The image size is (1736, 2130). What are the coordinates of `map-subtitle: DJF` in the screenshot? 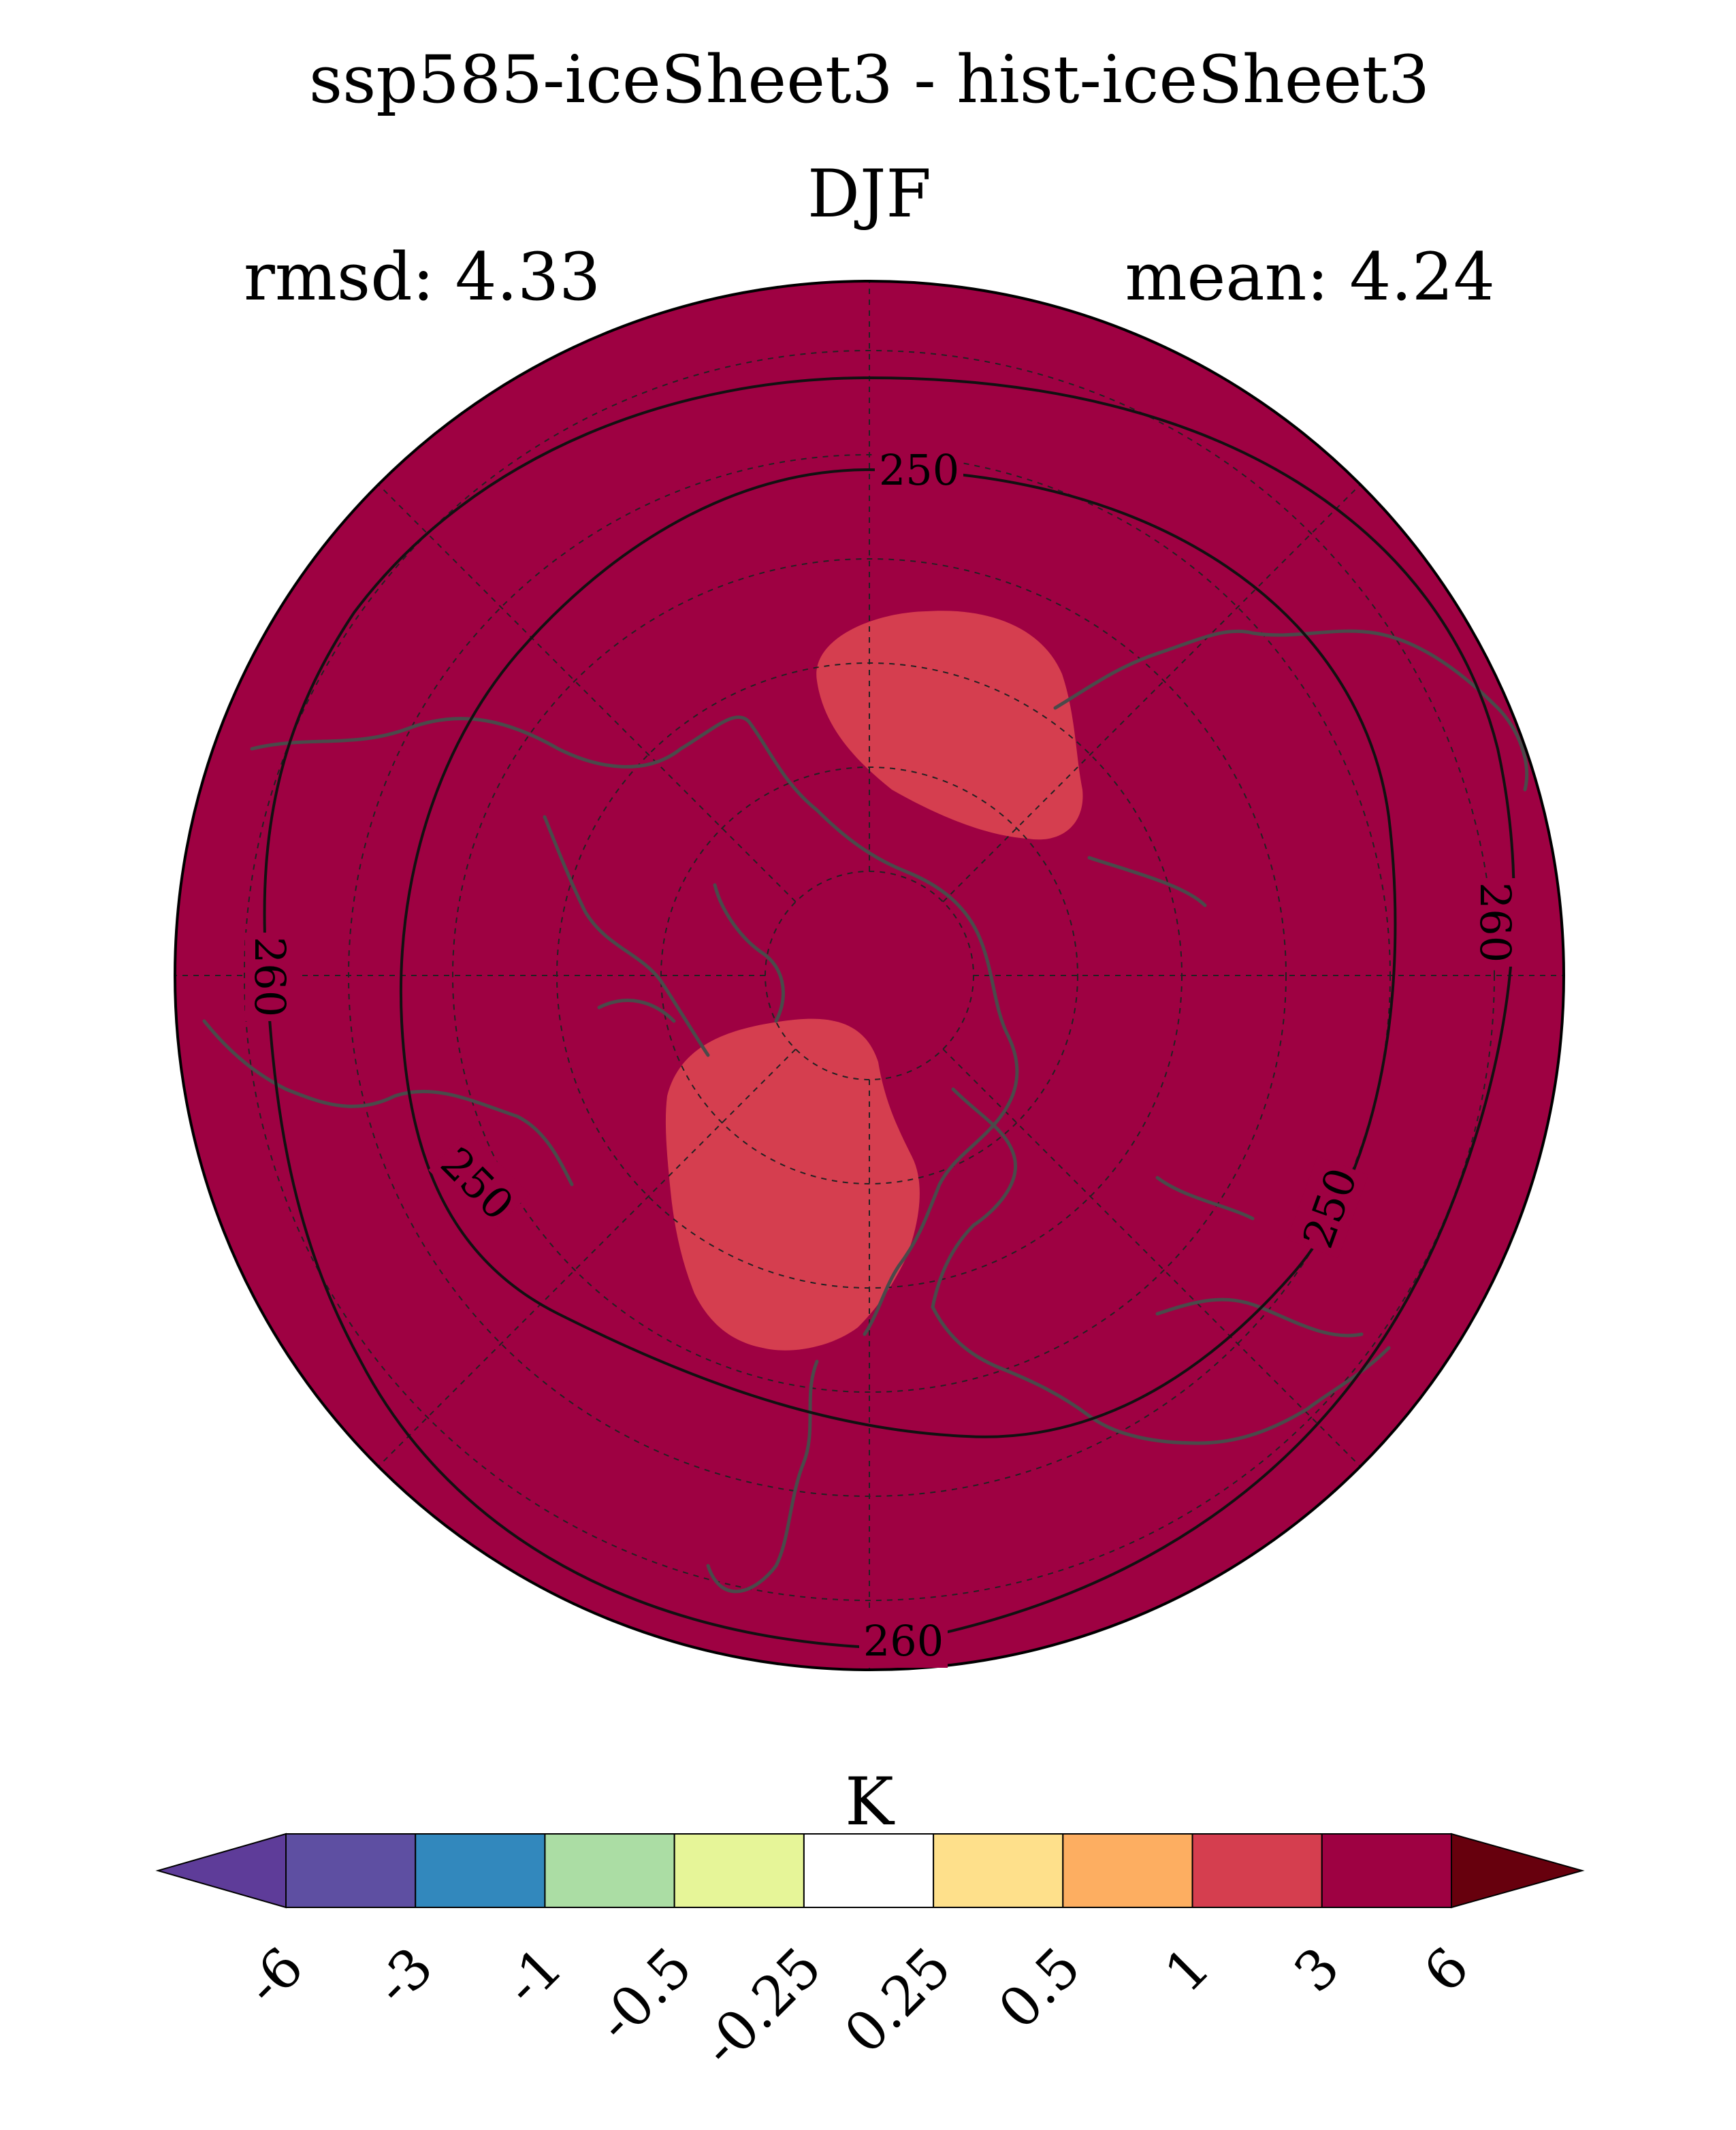 It's located at (869, 194).